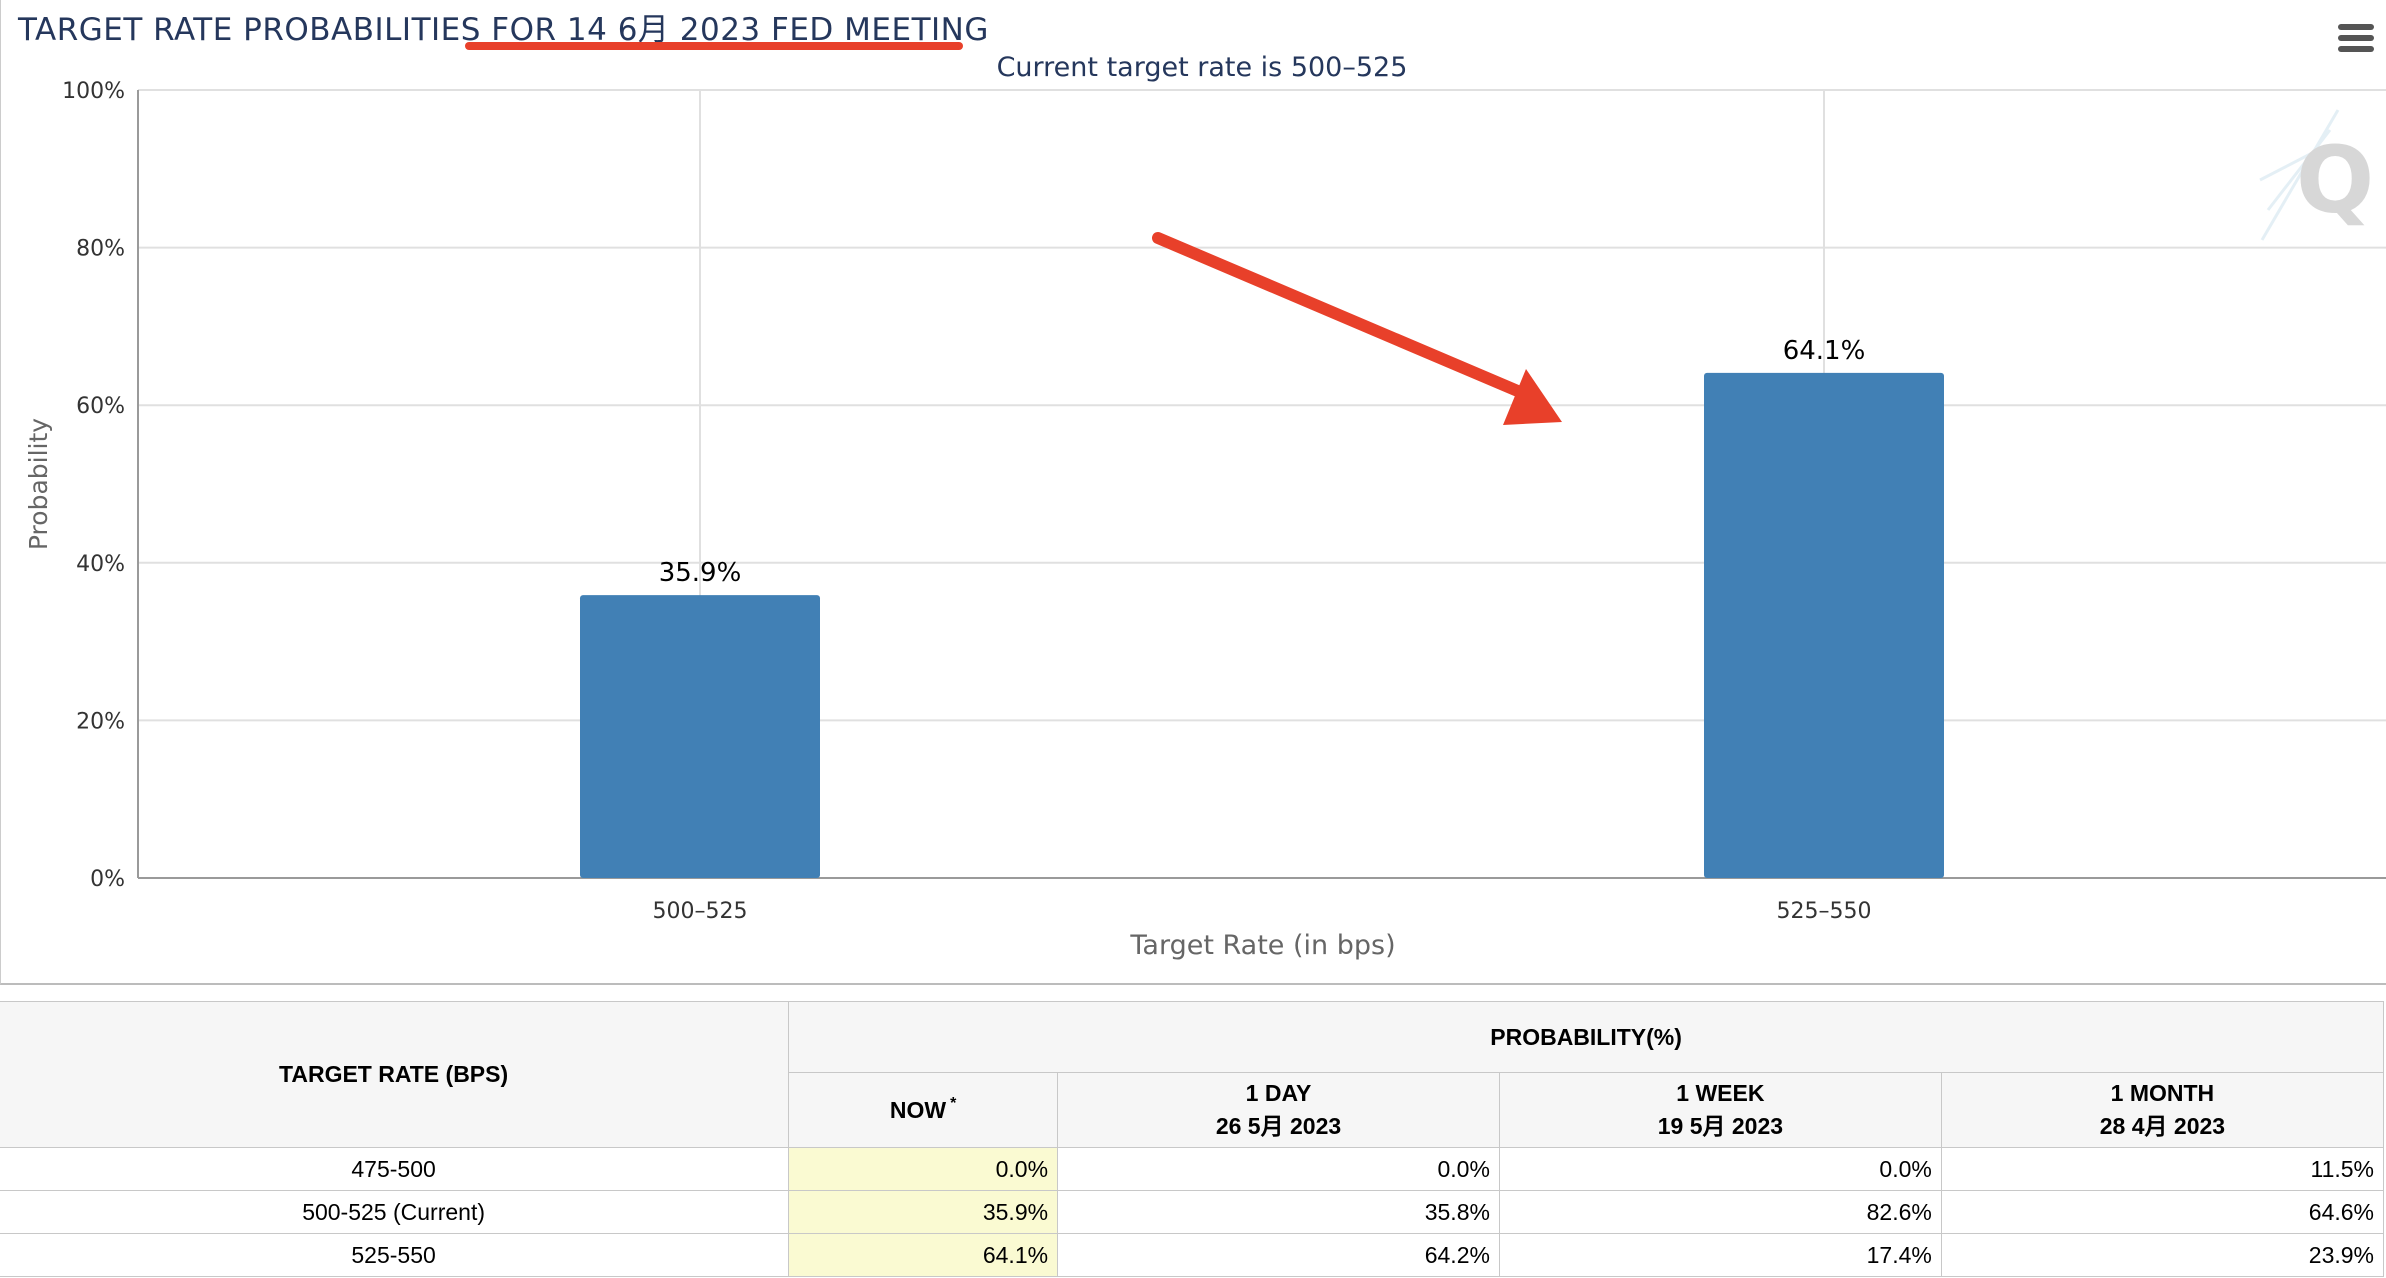 The height and width of the screenshot is (1278, 2386). What do you see at coordinates (2162, 1169) in the screenshot?
I see `value-cell: 11.5%` at bounding box center [2162, 1169].